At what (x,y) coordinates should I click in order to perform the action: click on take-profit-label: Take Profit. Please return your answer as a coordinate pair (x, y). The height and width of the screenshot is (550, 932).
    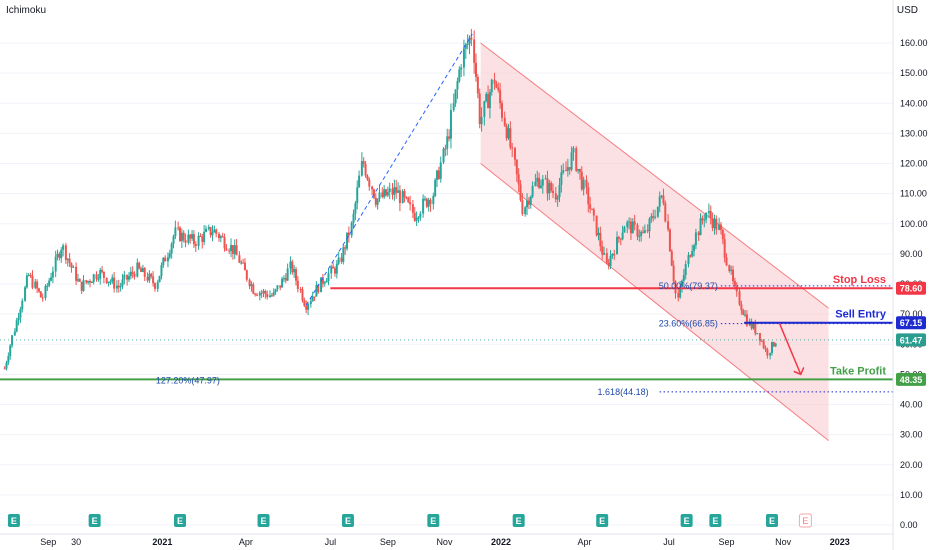
    Looking at the image, I should click on (858, 371).